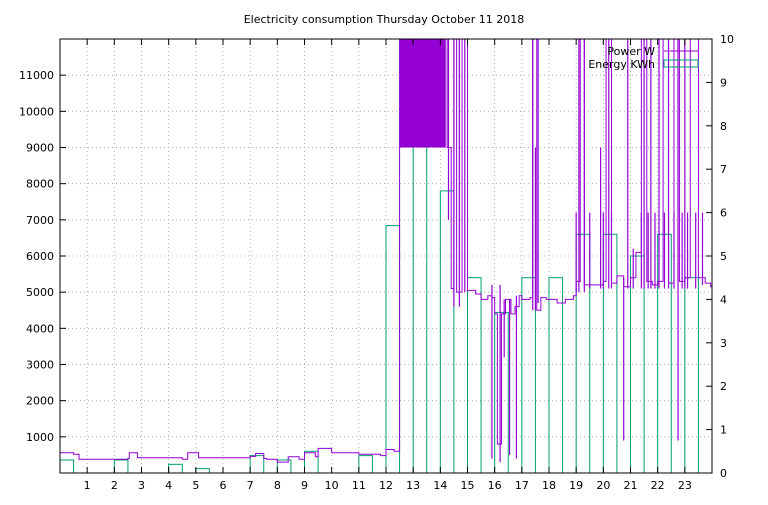 This screenshot has height=505, width=768. Describe the element at coordinates (195, 485) in the screenshot. I see `x-tick-label: 5` at that location.